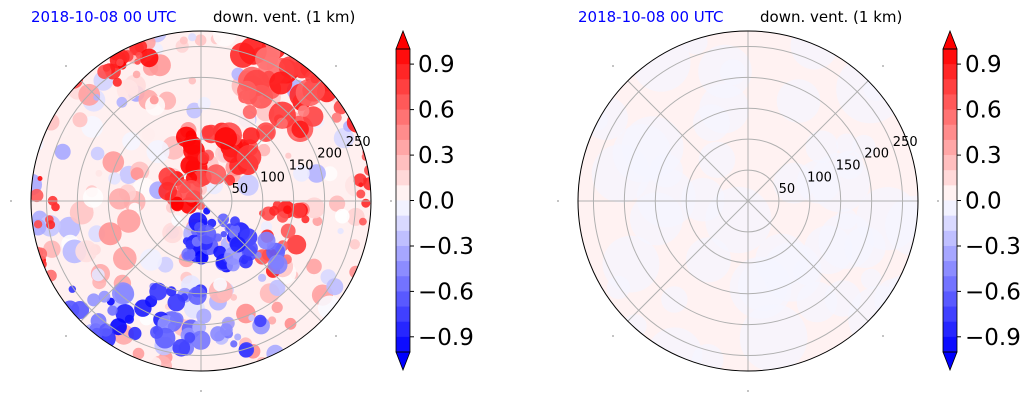  Describe the element at coordinates (272, 177) in the screenshot. I see `radial-tick-label: 100` at that location.